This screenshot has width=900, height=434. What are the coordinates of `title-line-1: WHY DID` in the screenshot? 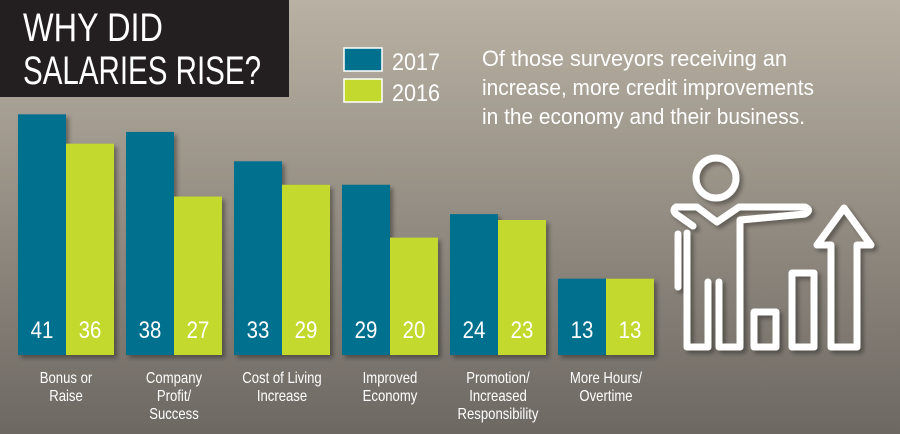 It's located at (93, 28).